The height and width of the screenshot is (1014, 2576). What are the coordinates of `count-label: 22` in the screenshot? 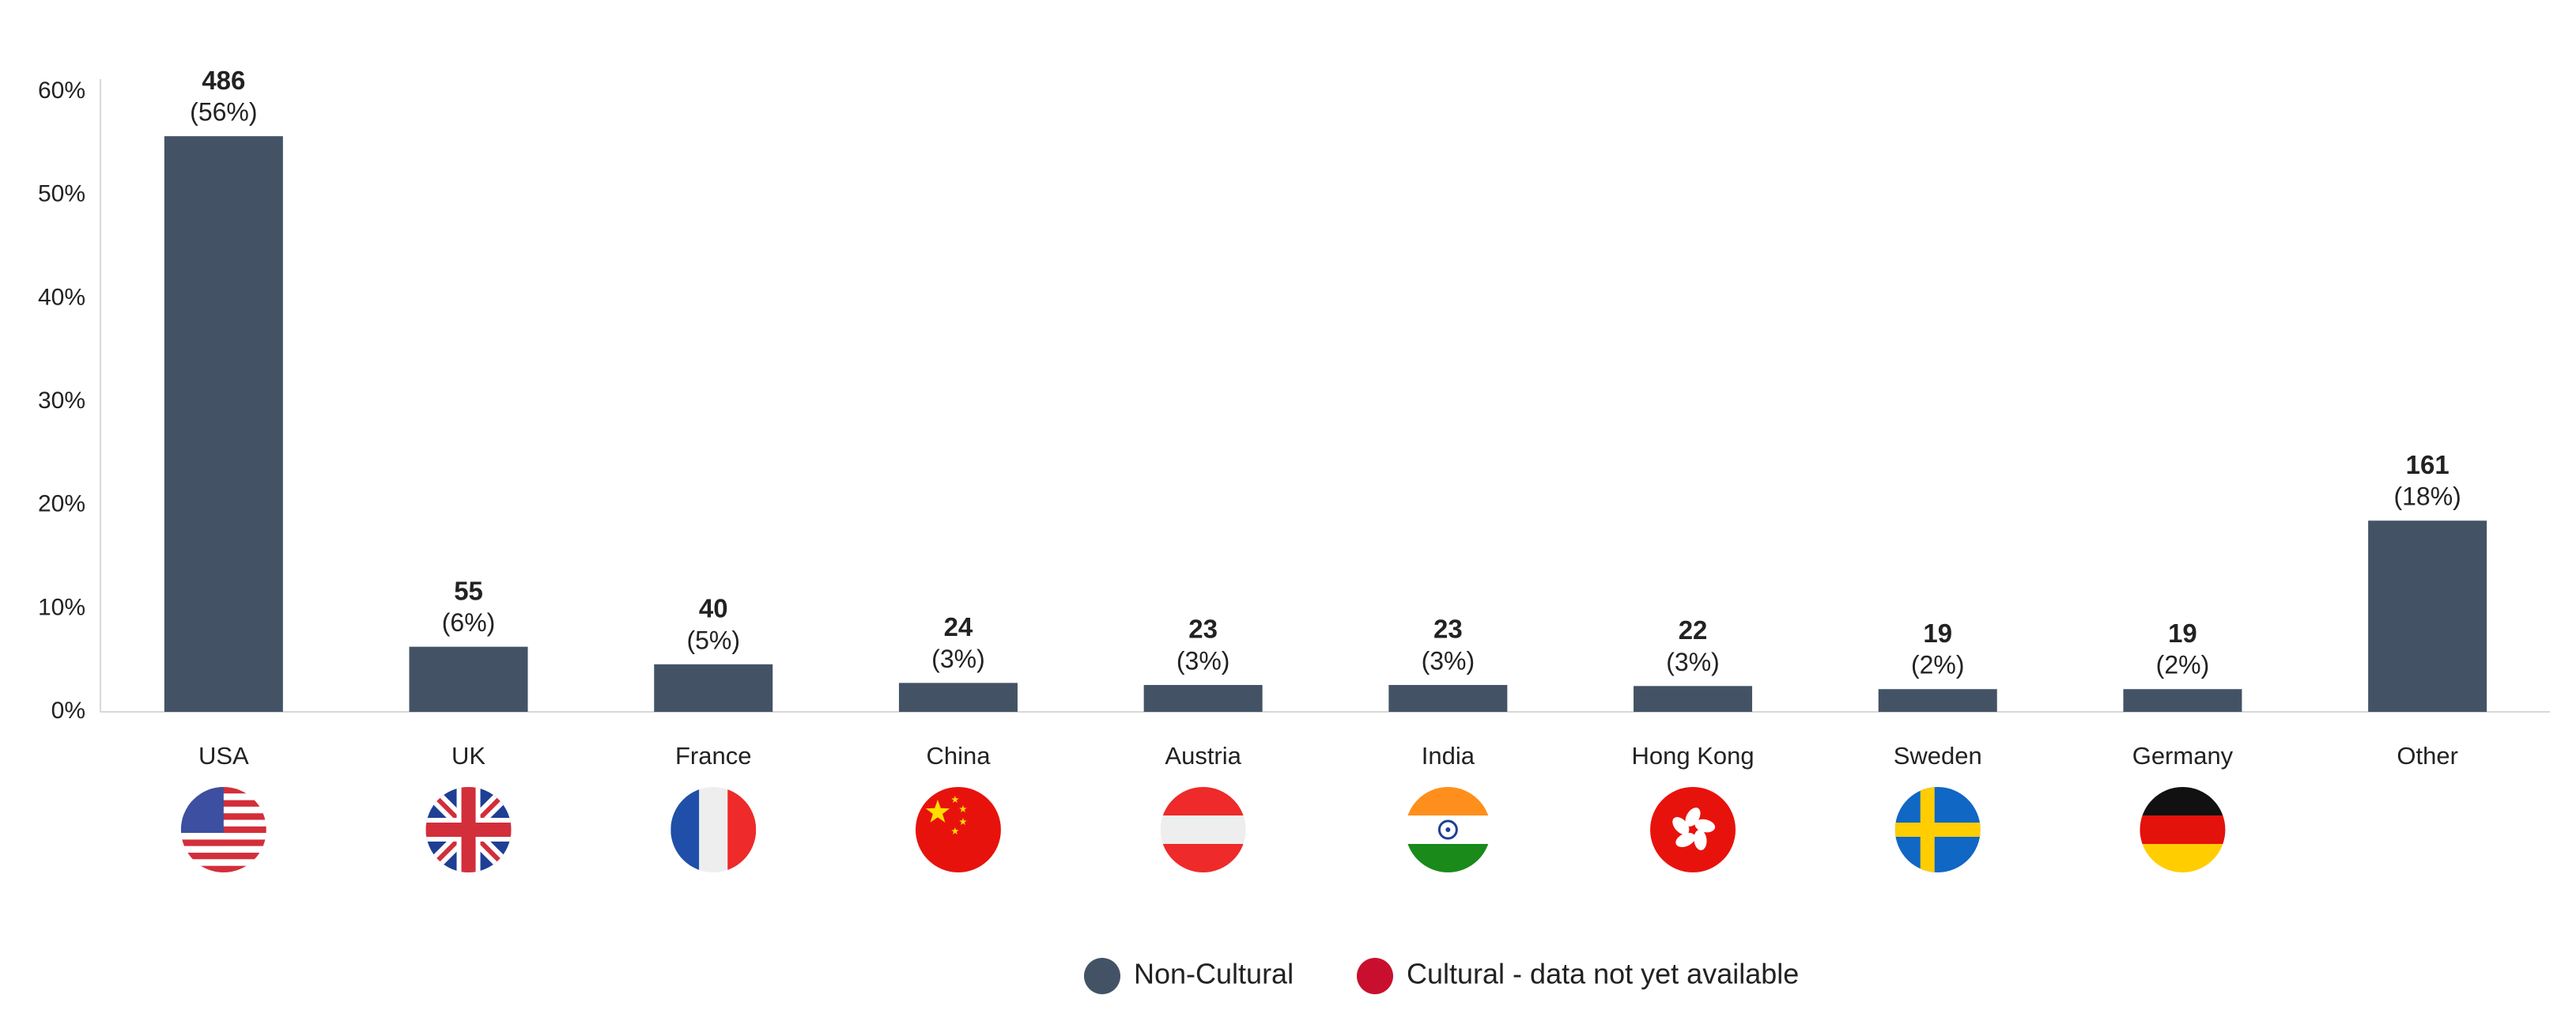 It's located at (1693, 630).